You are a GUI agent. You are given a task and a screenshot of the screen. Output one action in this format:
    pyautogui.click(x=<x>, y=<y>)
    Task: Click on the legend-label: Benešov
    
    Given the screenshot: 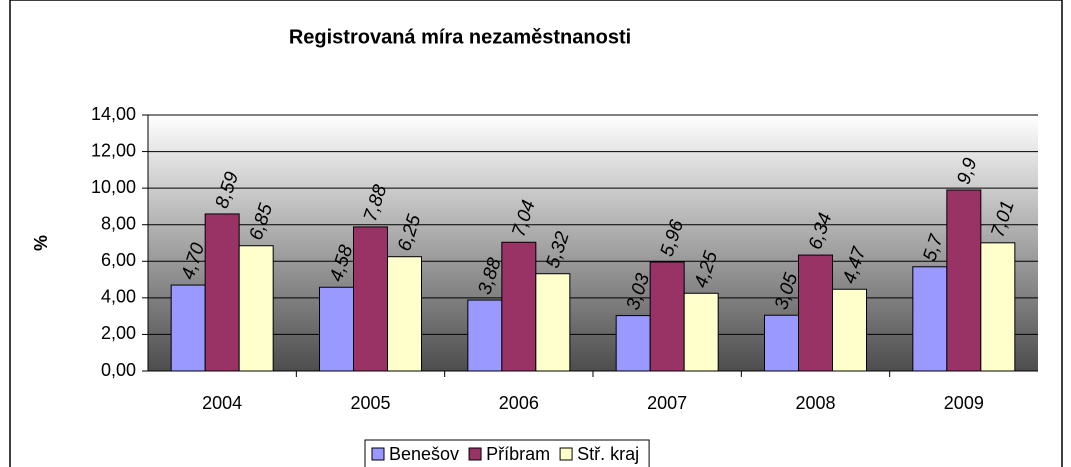 What is the action you would take?
    pyautogui.click(x=424, y=454)
    